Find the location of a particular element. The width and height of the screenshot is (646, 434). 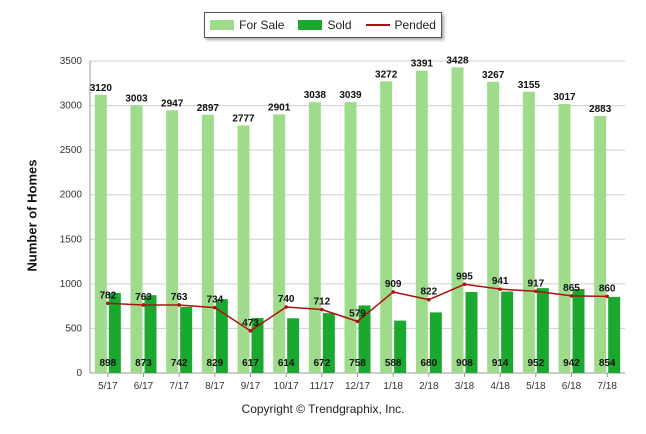

legend-item-for-sale: For Sale is located at coordinates (247, 25).